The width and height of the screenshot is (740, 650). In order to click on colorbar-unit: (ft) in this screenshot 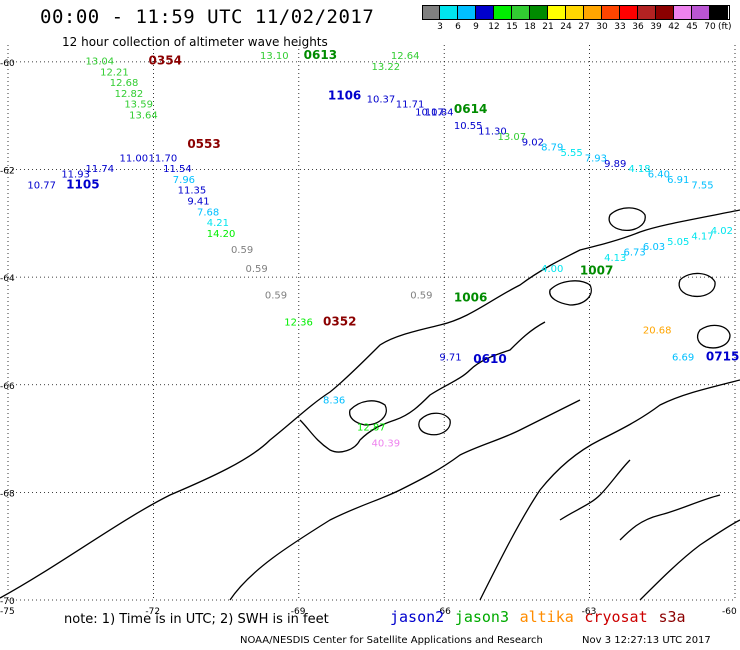, I will do `click(725, 27)`.